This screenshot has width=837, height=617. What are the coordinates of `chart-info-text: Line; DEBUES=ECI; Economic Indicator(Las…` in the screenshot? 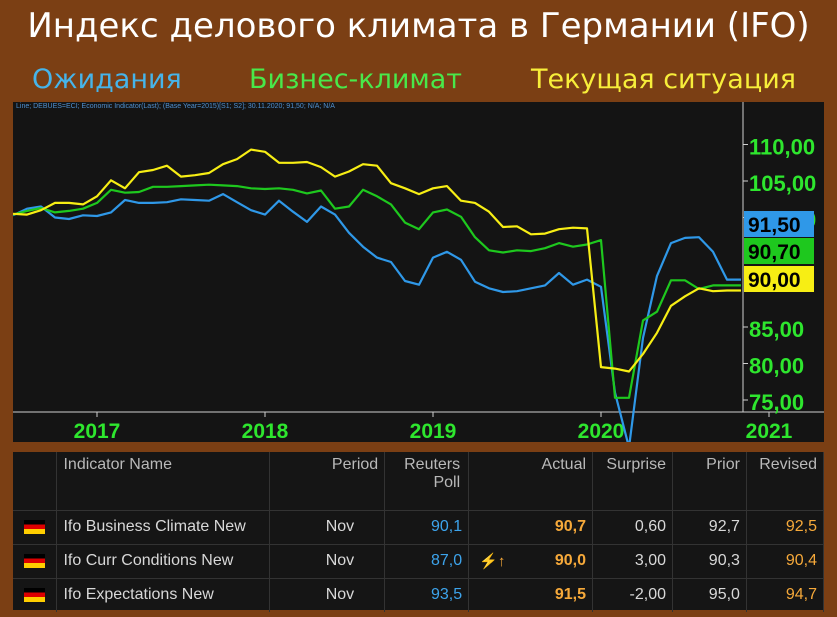 It's located at (175, 106).